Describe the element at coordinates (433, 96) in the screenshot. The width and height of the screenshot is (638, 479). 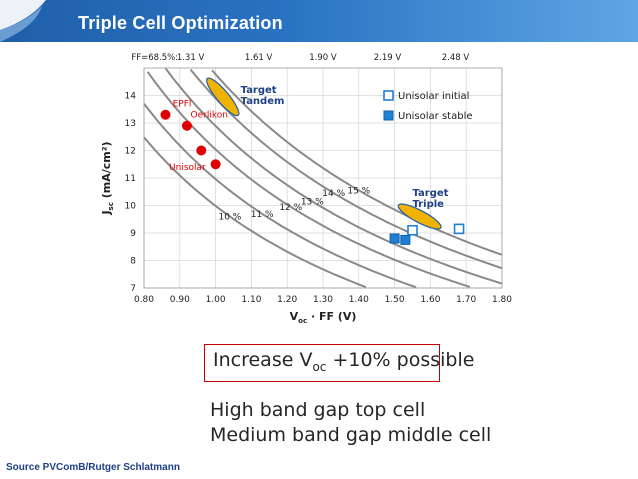
I see `legend-label: Unisolar initial` at that location.